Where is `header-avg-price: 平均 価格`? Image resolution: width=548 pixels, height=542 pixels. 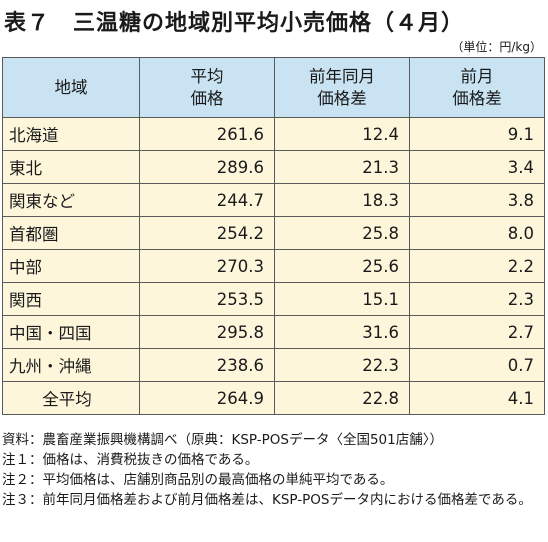
header-avg-price: 平均 価格 is located at coordinates (207, 87).